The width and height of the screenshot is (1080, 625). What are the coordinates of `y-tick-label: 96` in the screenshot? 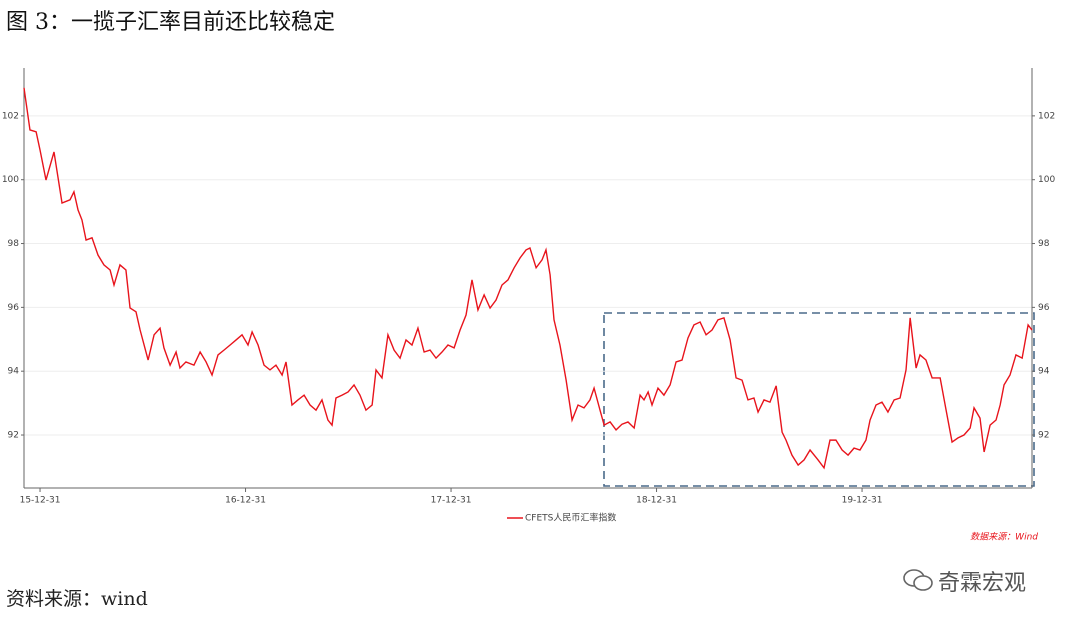 It's located at (14, 308).